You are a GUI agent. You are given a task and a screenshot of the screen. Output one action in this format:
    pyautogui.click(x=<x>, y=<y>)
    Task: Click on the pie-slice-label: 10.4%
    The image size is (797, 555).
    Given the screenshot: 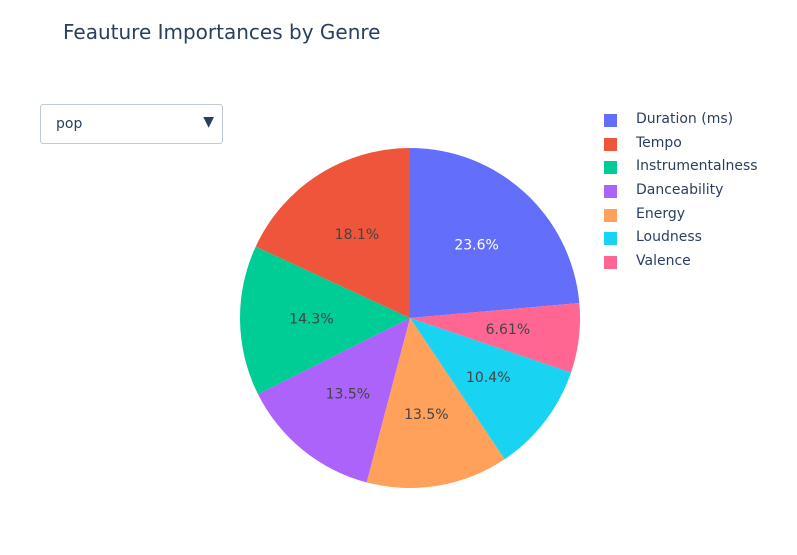 What is the action you would take?
    pyautogui.click(x=488, y=378)
    